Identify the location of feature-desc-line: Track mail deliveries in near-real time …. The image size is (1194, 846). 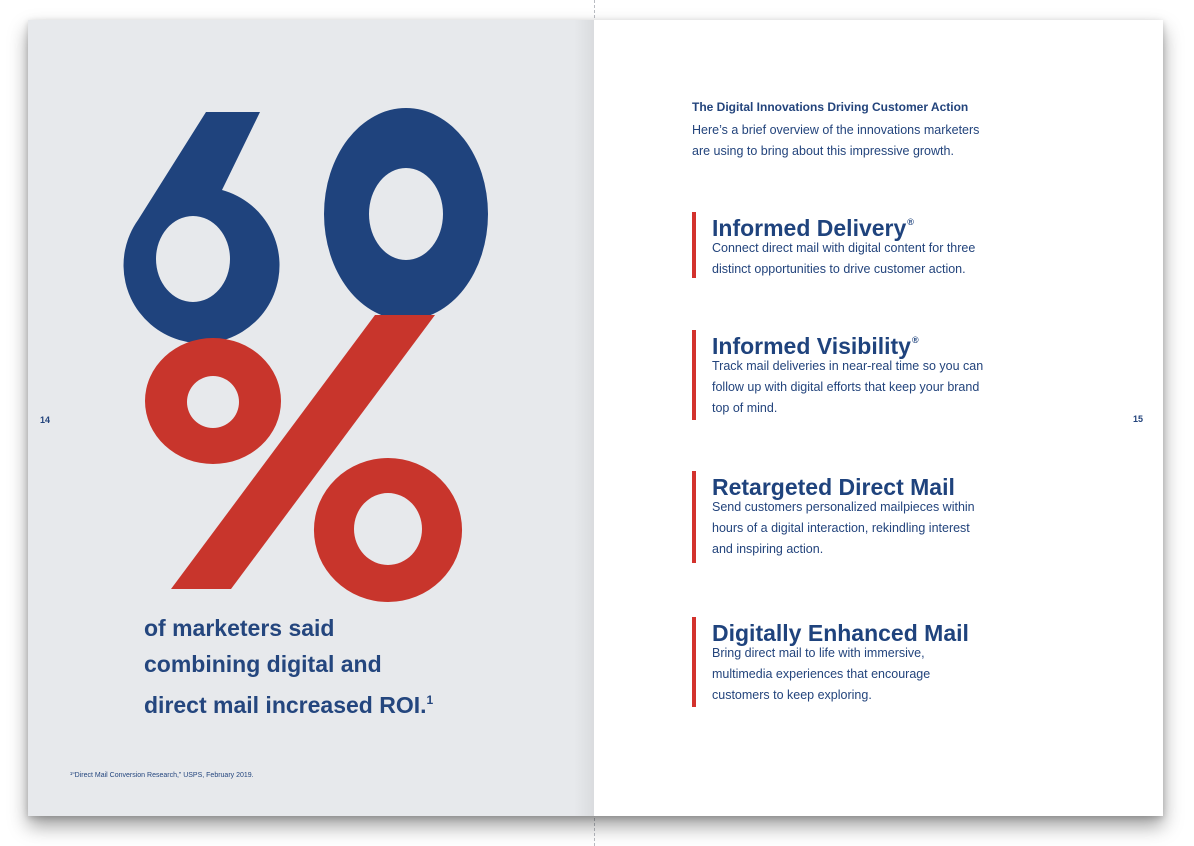
(848, 366).